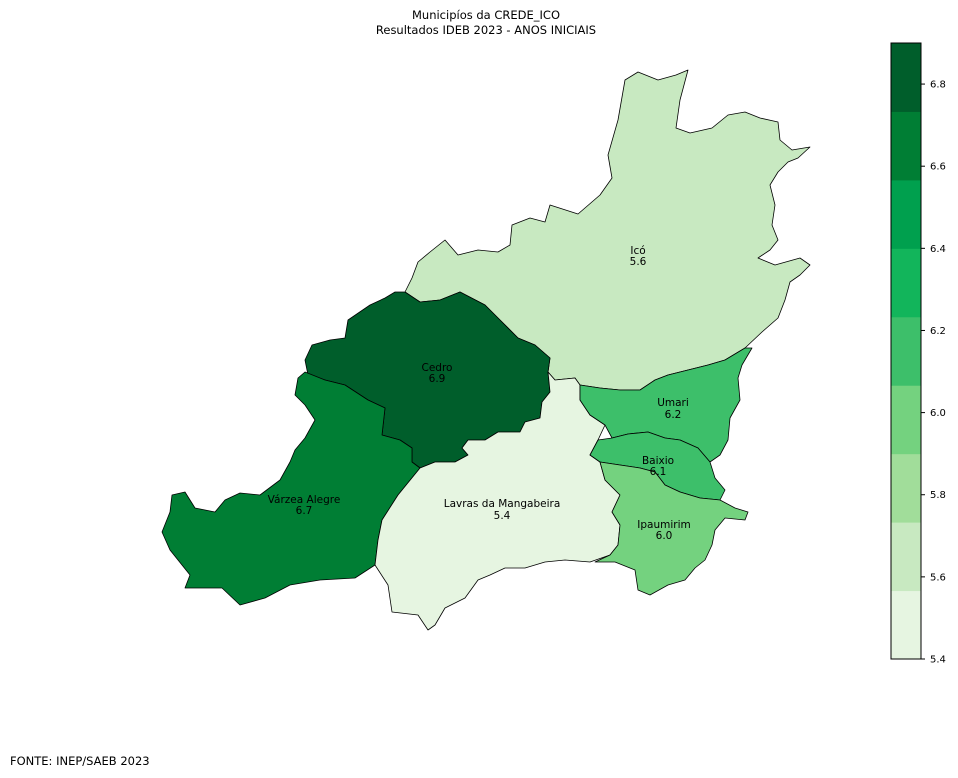 The height and width of the screenshot is (778, 958). I want to click on region-ipaumirim, so click(671, 528).